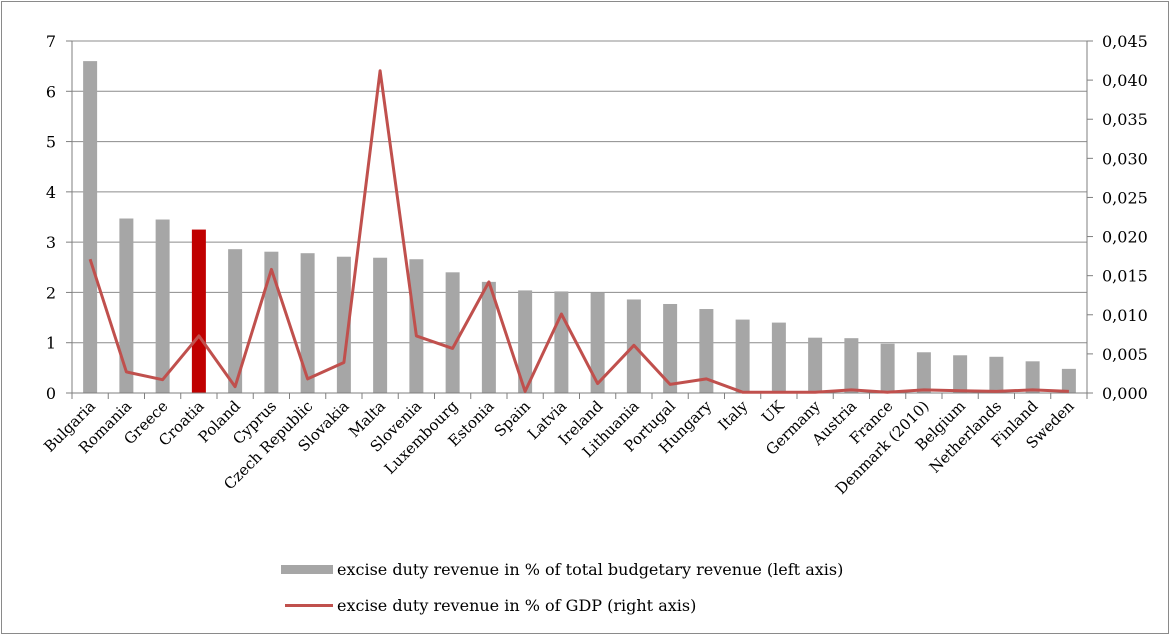  Describe the element at coordinates (1125, 158) in the screenshot. I see `right-tick-label: 0,030` at that location.